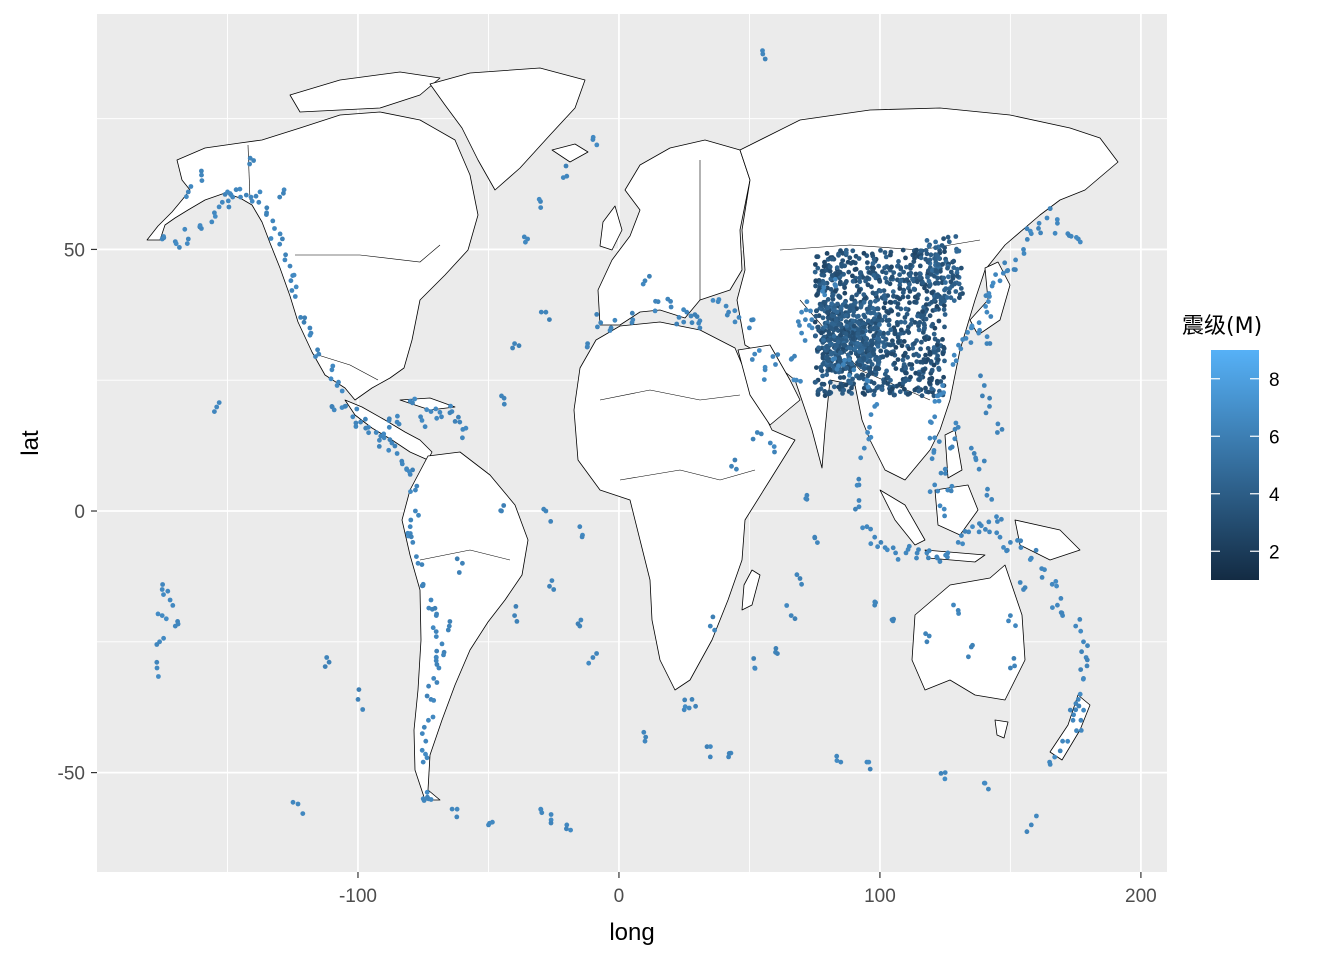 This screenshot has width=1344, height=960. I want to click on legend-ticks: 2 4 6 8, so click(1245, 466).